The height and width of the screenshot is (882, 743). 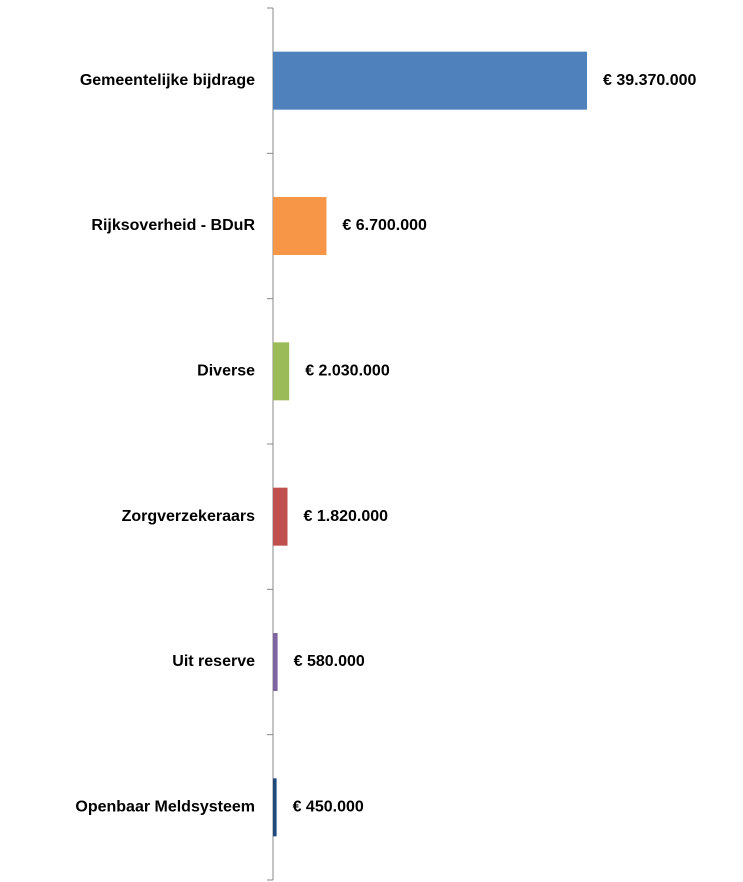 I want to click on category-label: Zorgverzekeraars, so click(x=189, y=516).